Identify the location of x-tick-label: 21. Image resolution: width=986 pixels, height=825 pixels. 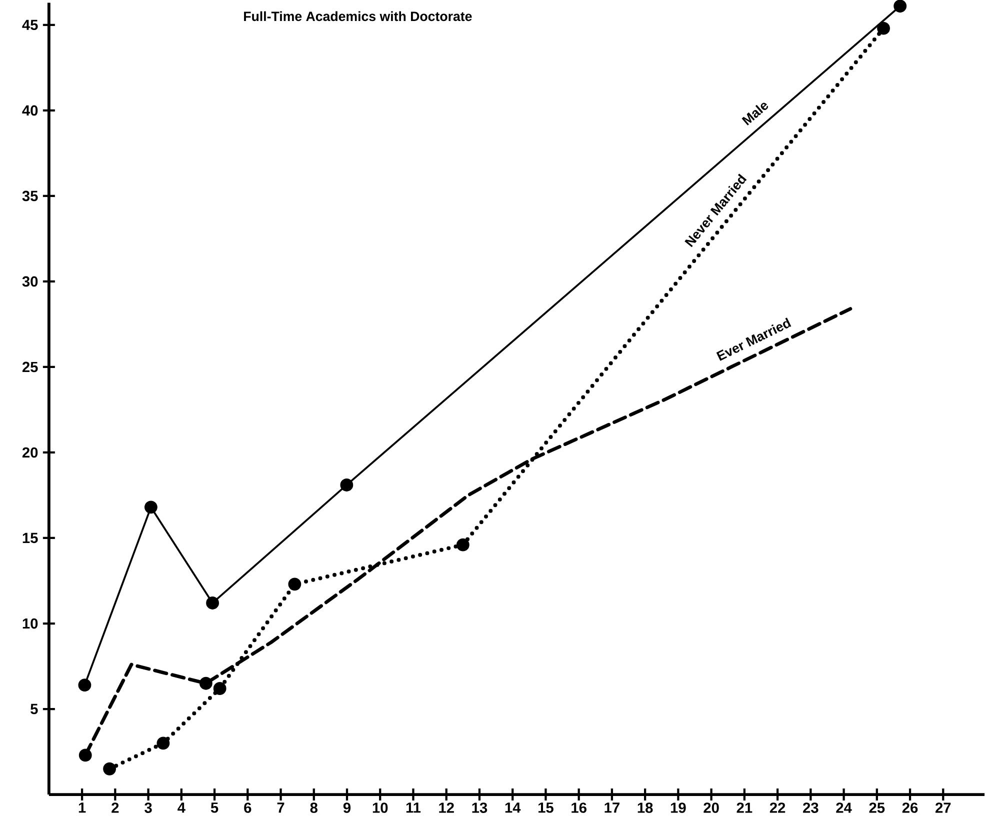
(744, 807).